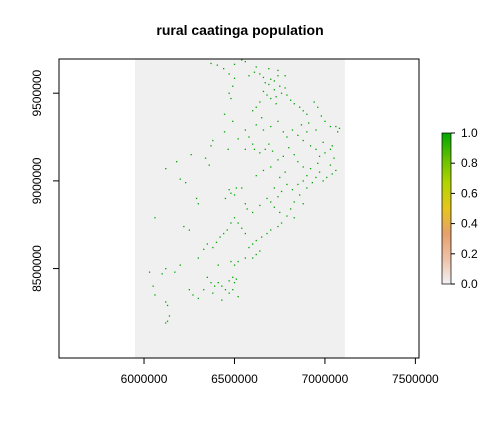 This screenshot has width=504, height=432. I want to click on y-tick-label: 8500000, so click(37, 268).